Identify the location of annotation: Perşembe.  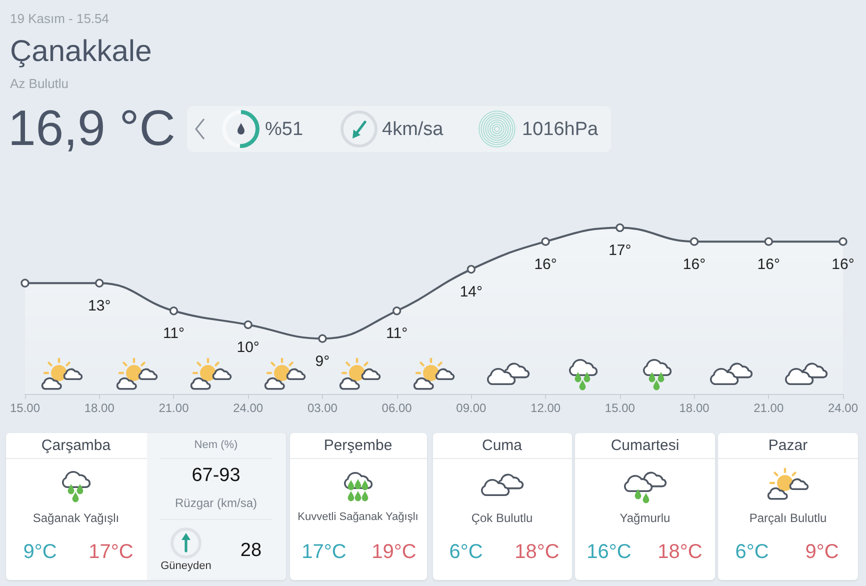
(358, 446).